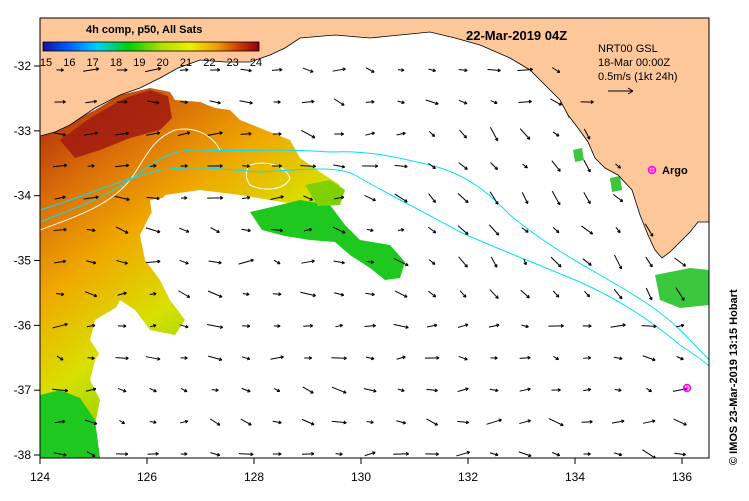 Image resolution: width=749 pixels, height=501 pixels. Describe the element at coordinates (361, 477) in the screenshot. I see `x-tick-label: 130` at that location.